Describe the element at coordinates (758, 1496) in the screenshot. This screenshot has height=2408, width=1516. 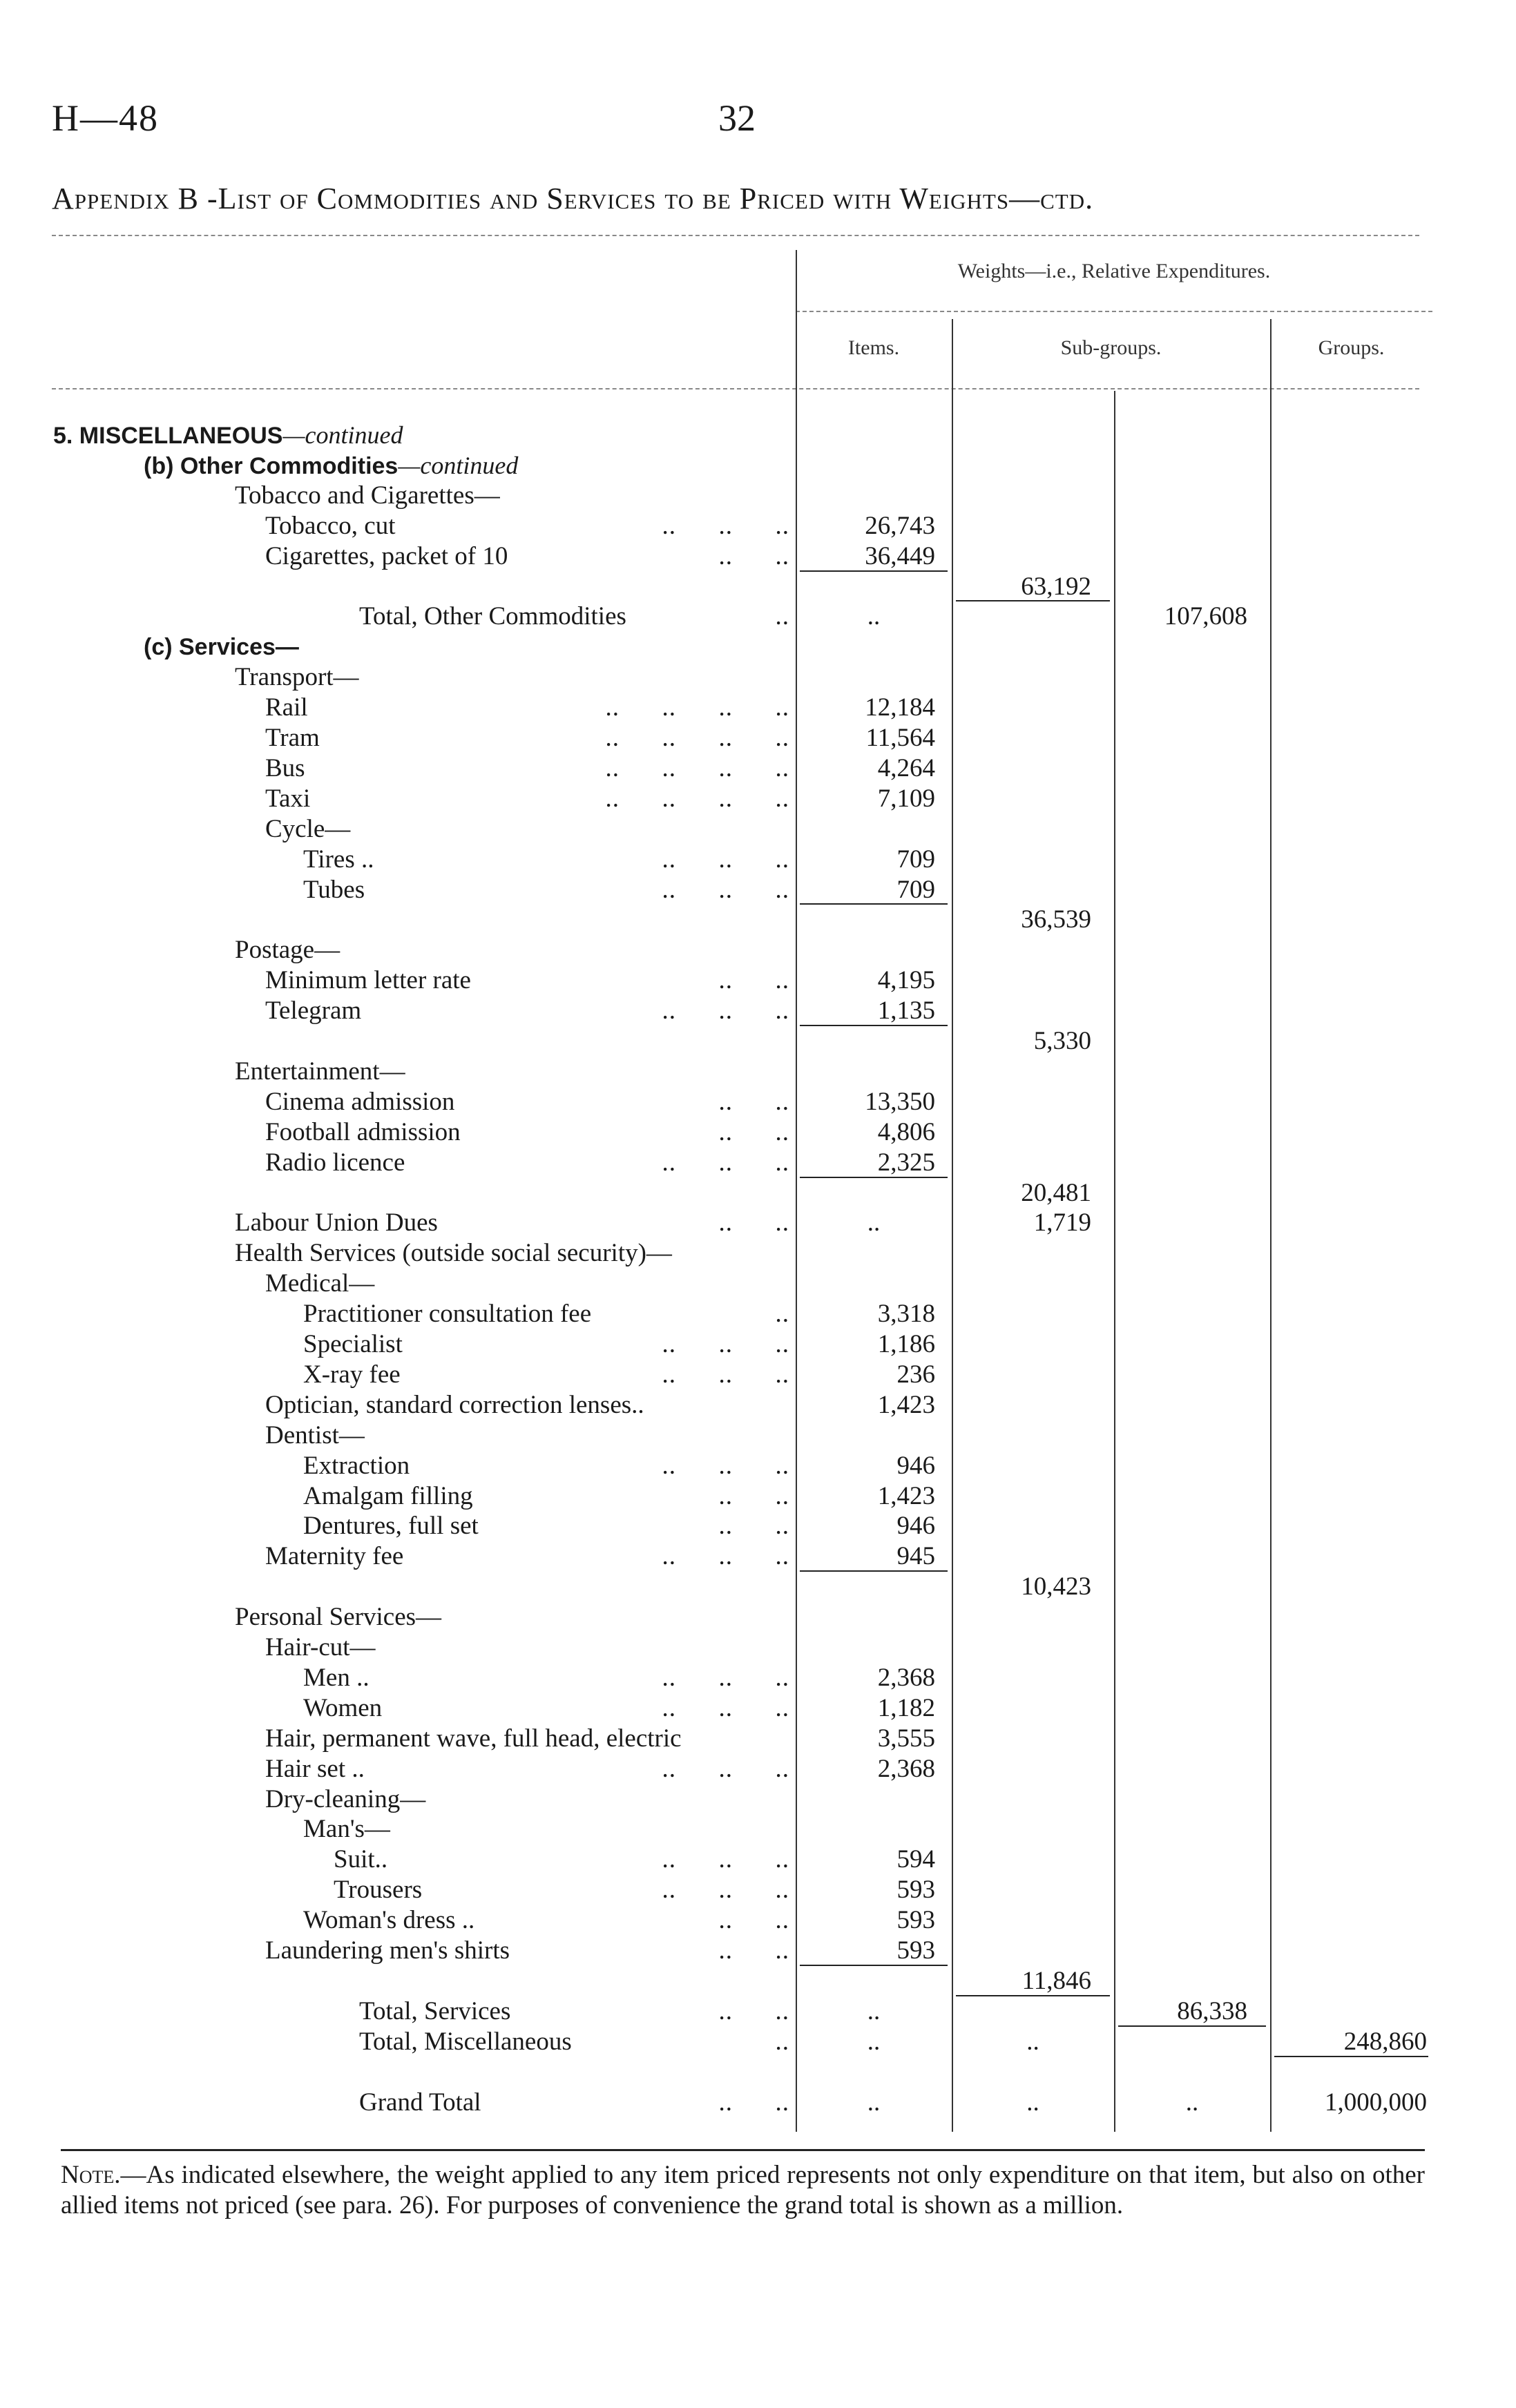
I see `table-row: Amalgam filling .. .. 1,423` at that location.